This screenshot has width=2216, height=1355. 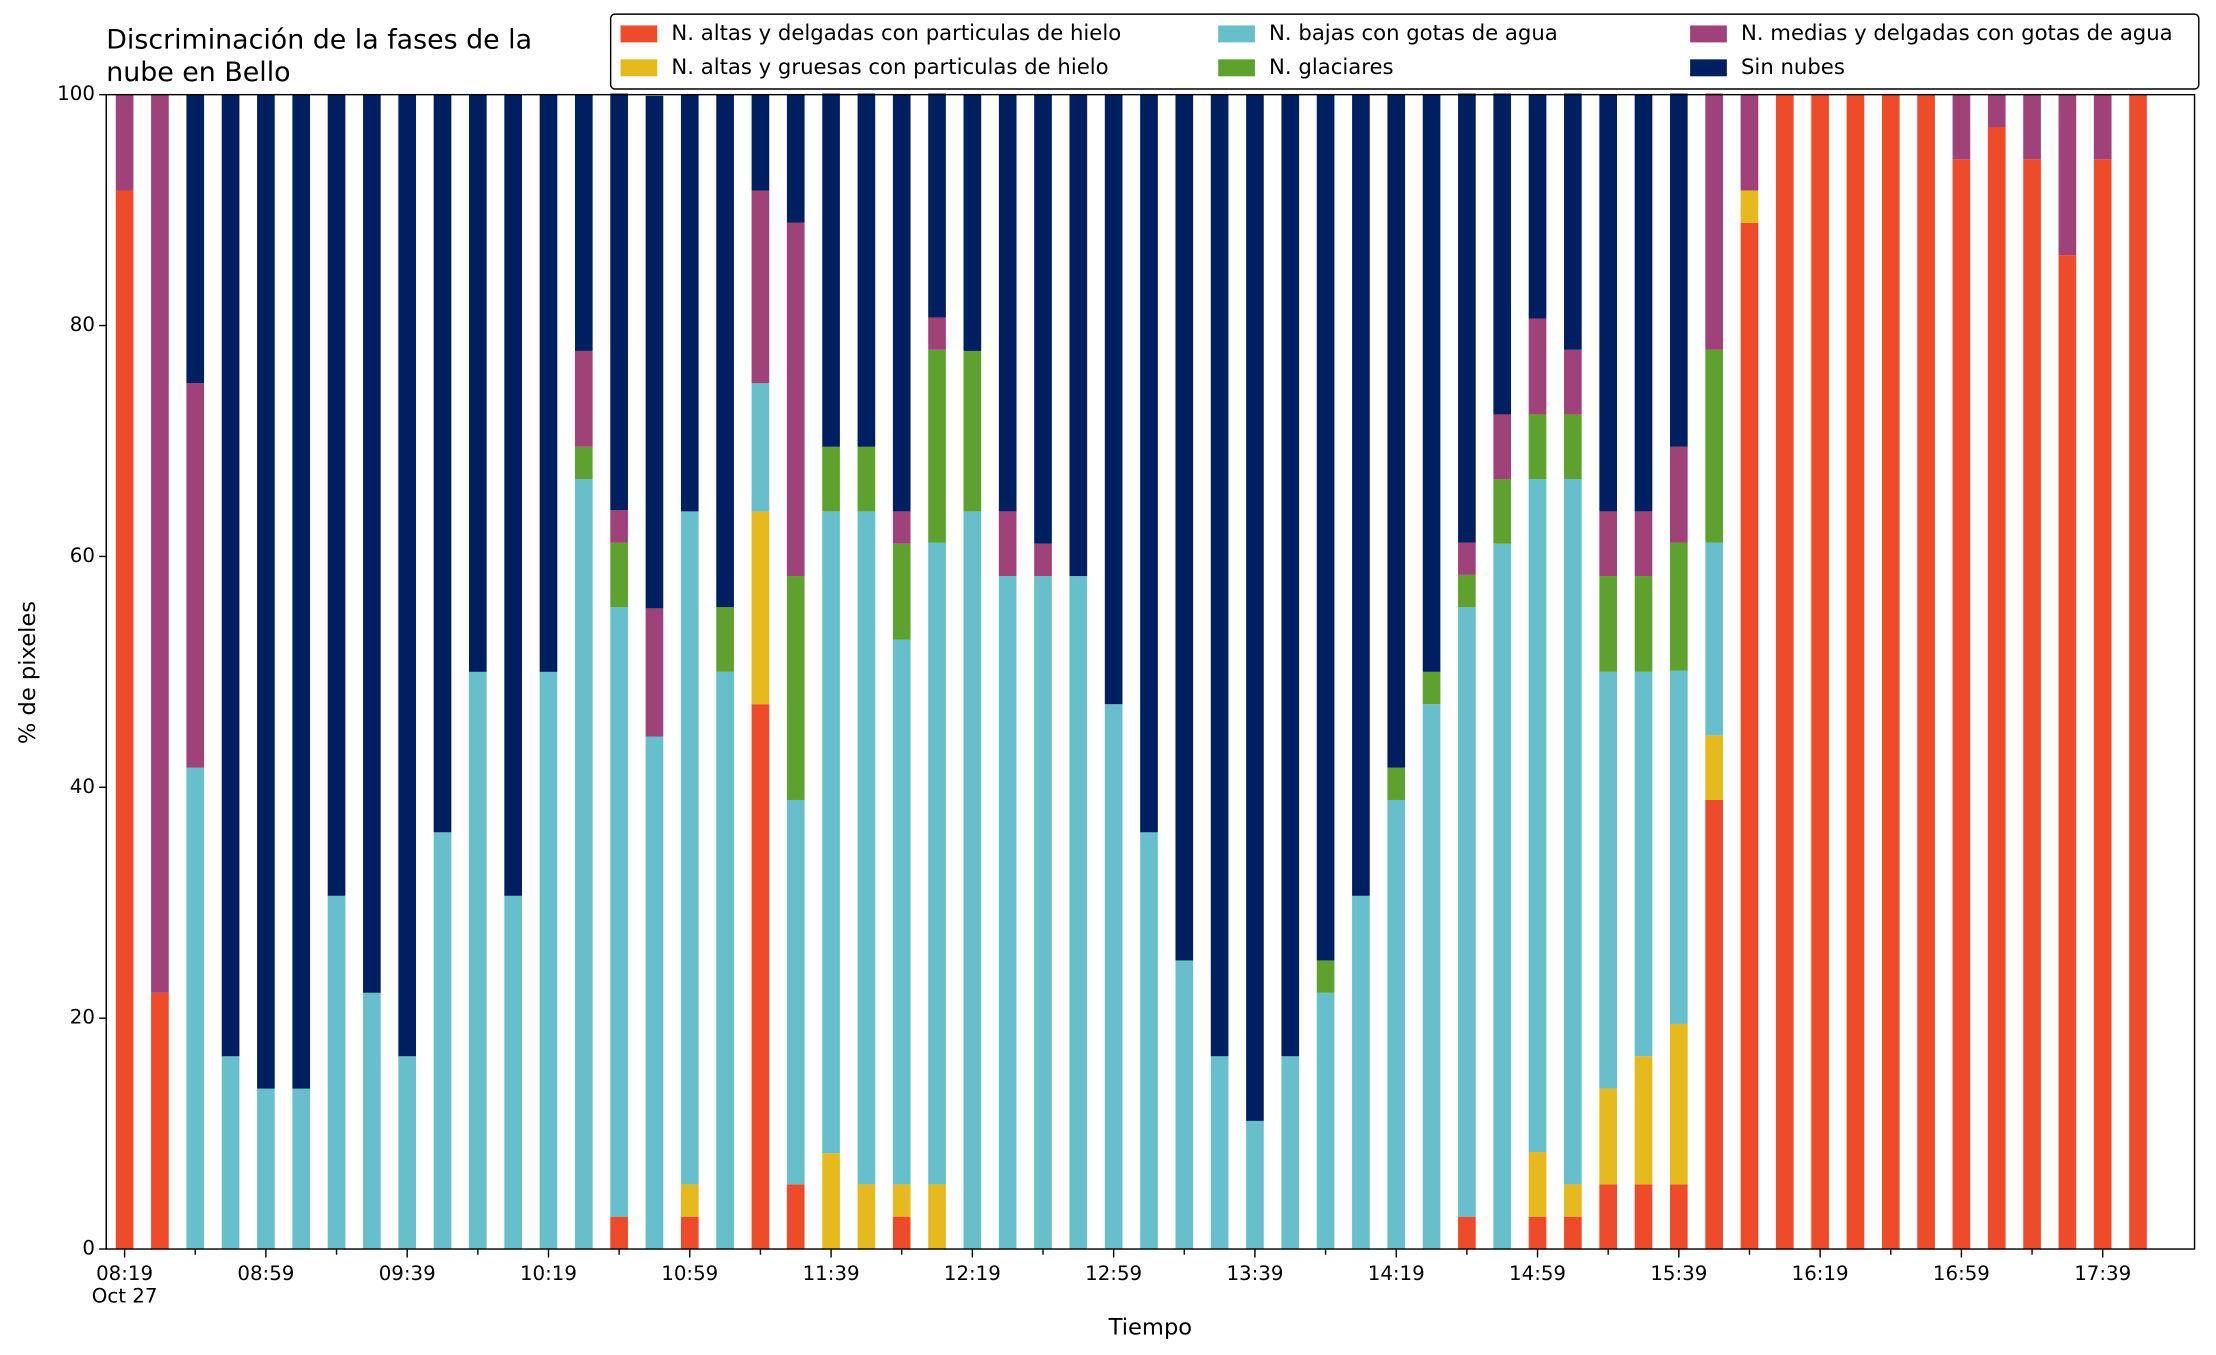 I want to click on x-tick-label: 15:39, so click(x=1678, y=1273).